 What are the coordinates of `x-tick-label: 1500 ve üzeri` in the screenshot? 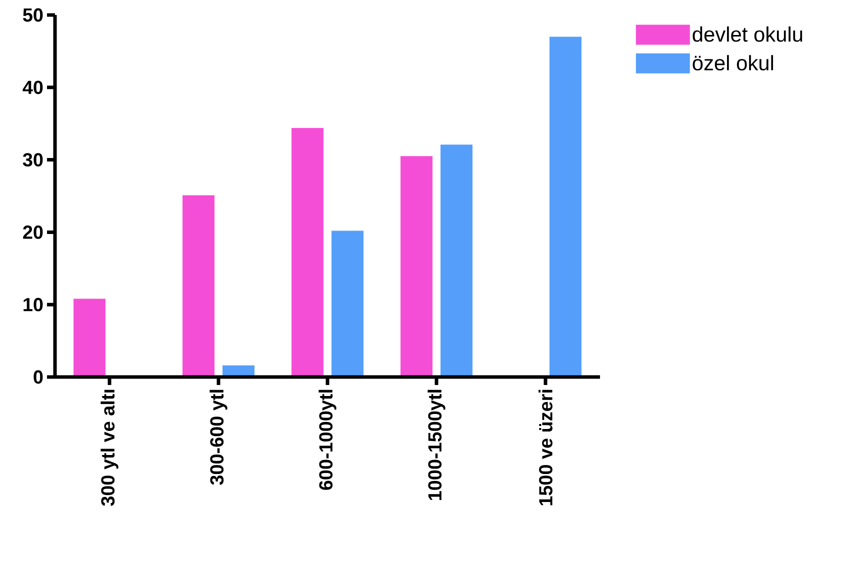 It's located at (545, 448).